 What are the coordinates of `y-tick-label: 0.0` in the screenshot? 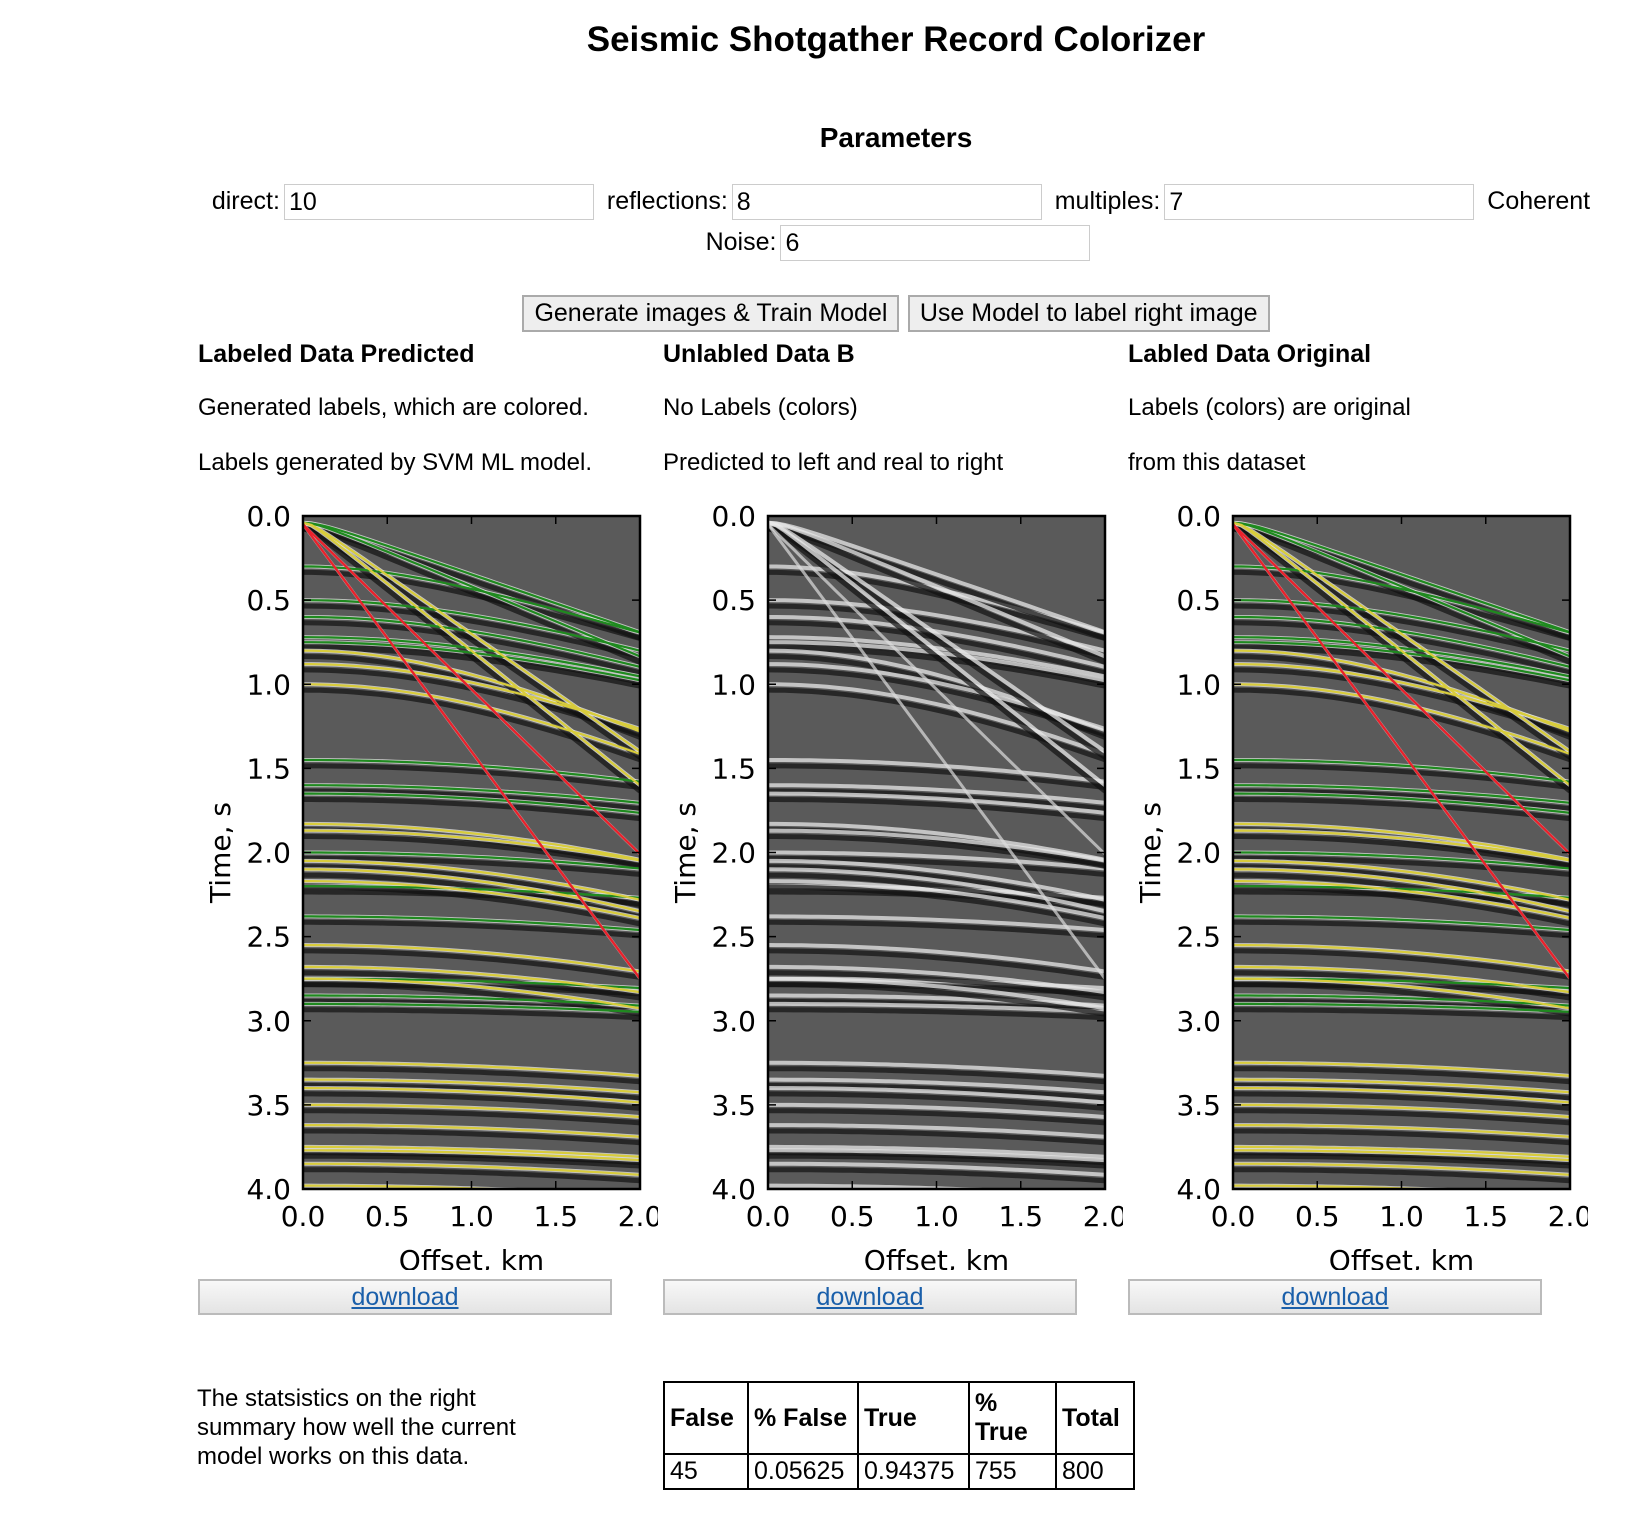 It's located at (733, 516).